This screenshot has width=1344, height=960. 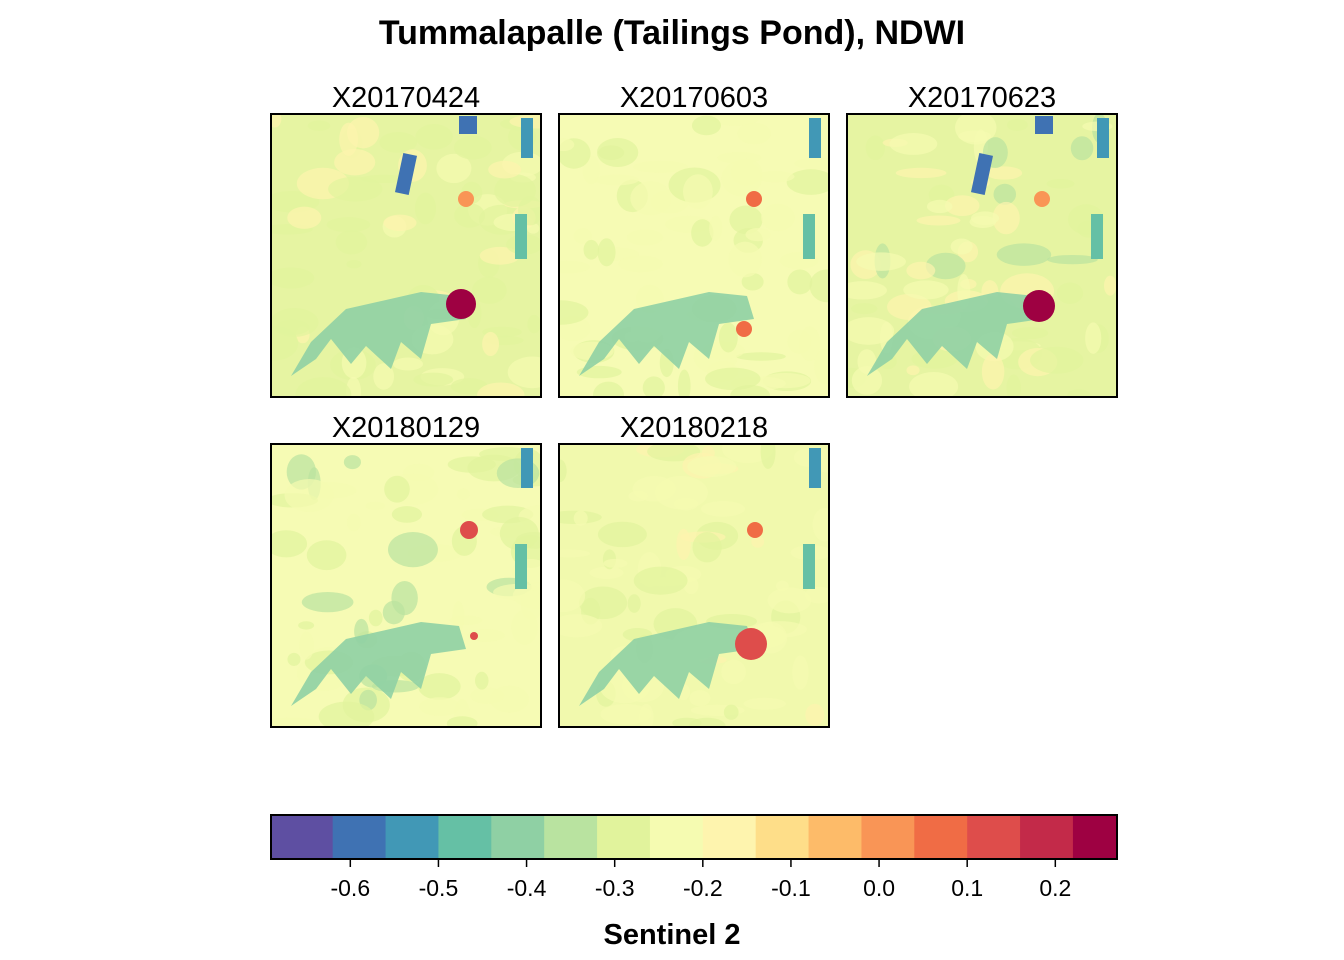 I want to click on colorbar-tick-label: -0.2, so click(x=703, y=888).